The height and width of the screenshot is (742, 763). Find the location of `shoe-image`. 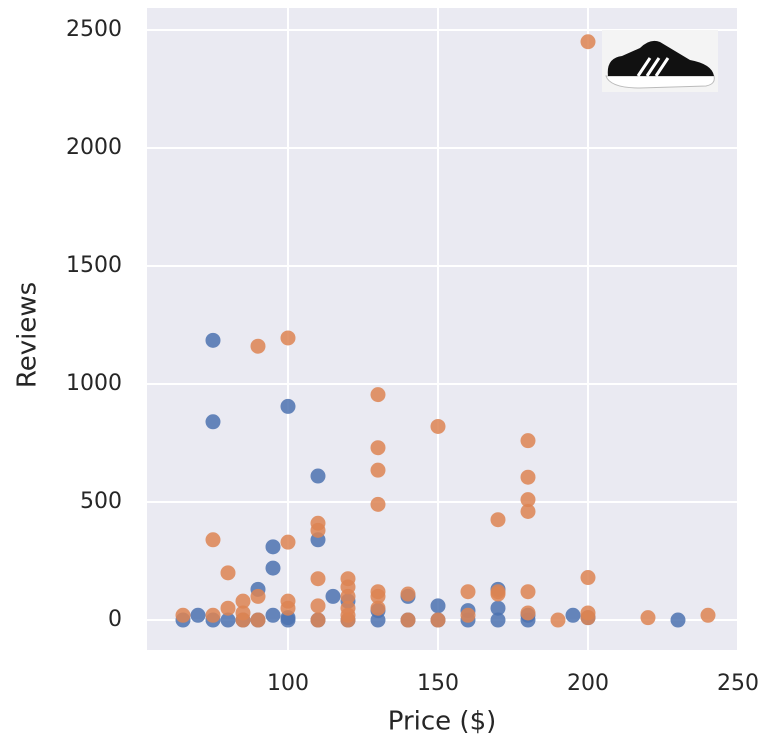

shoe-image is located at coordinates (660, 61).